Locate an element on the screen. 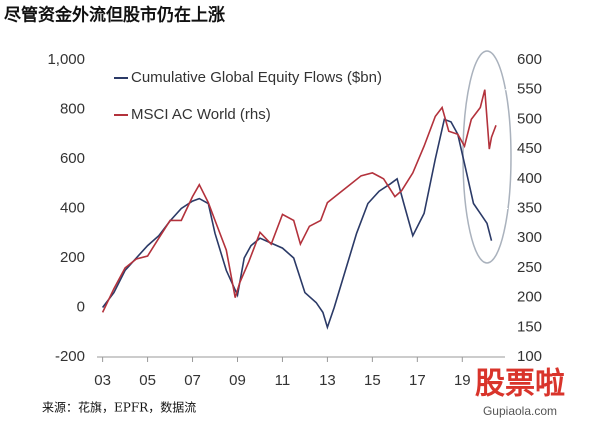 The height and width of the screenshot is (427, 600). y2-tick-label: 300 is located at coordinates (529, 237).